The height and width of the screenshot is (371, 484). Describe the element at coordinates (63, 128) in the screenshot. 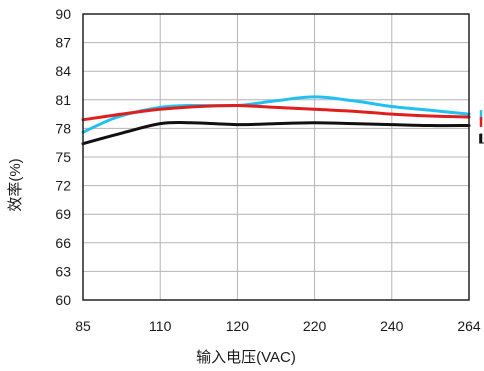

I see `y-tick-label: 78` at that location.